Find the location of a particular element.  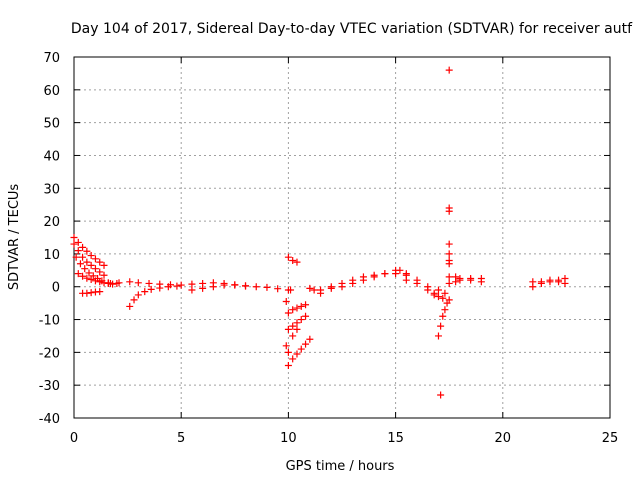

y-tick-label: 10 is located at coordinates (51, 255).